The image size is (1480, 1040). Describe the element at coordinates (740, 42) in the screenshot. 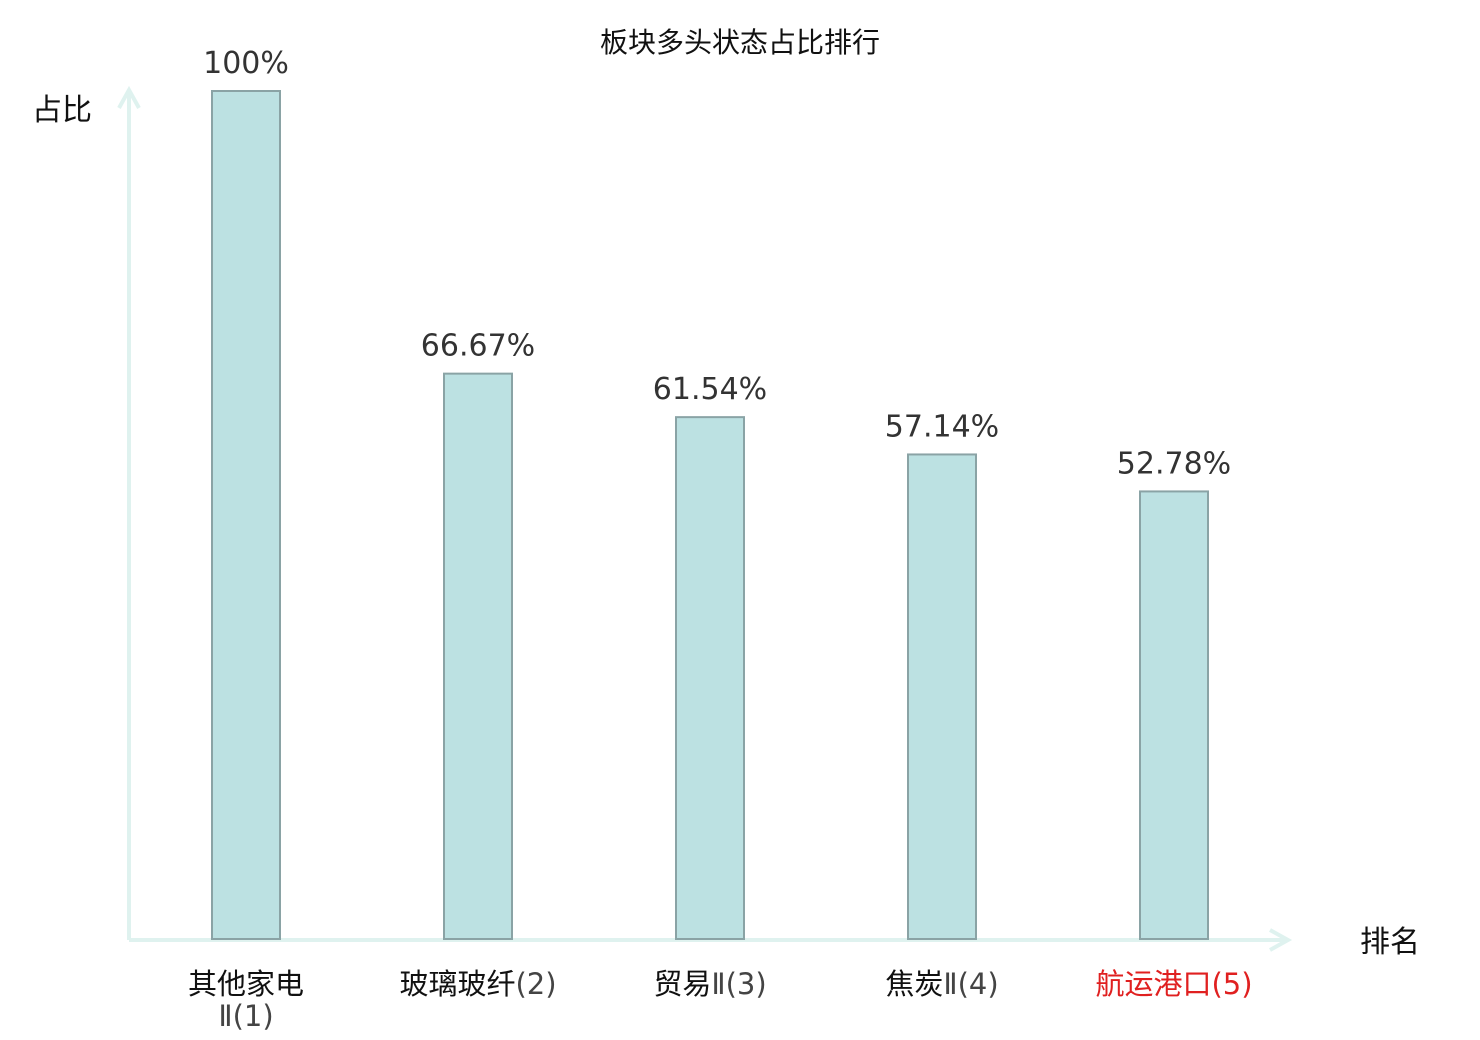

I see `chart-title: 板块多头状态占比排行` at that location.